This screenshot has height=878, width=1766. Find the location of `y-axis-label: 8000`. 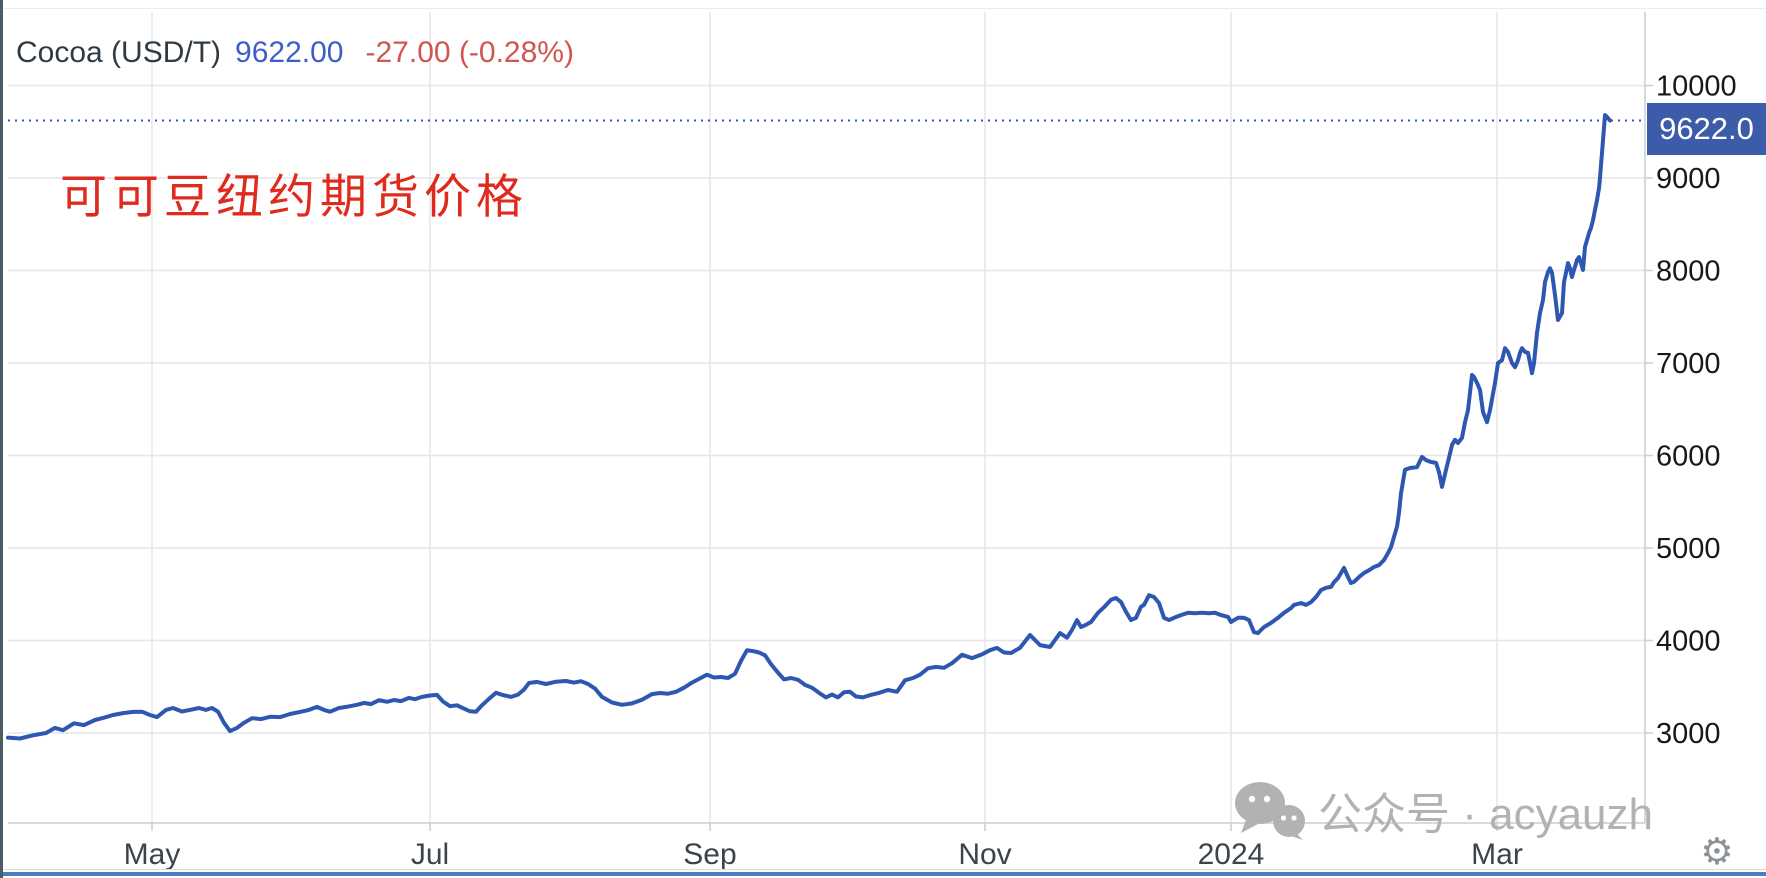

y-axis-label: 8000 is located at coordinates (1688, 272).